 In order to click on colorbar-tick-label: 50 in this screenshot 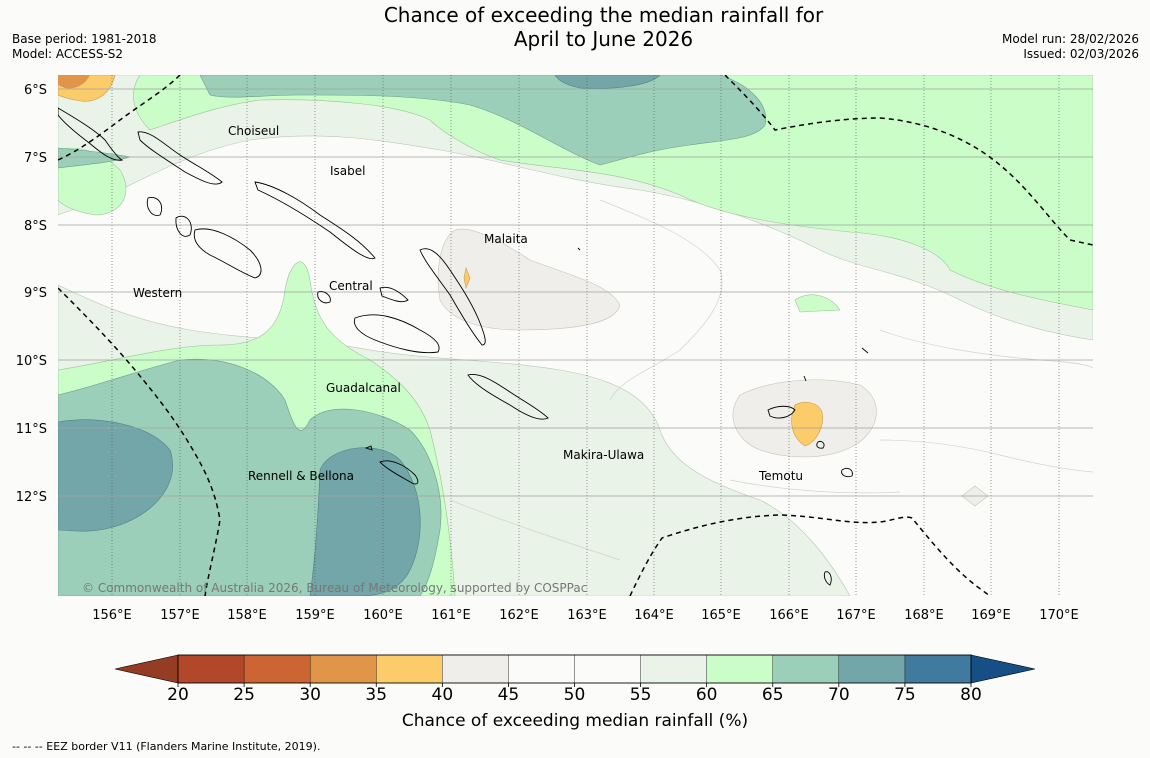, I will do `click(575, 695)`.